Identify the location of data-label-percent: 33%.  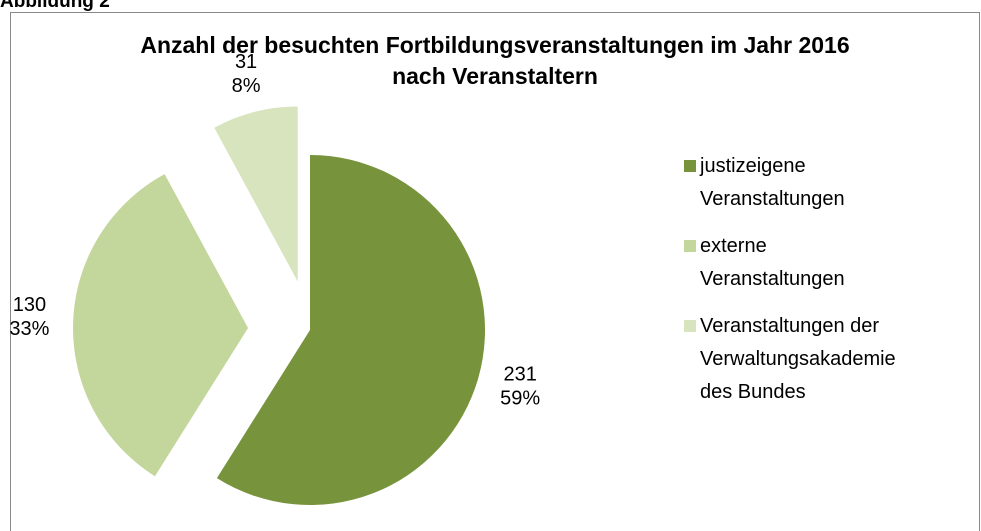
(29, 329).